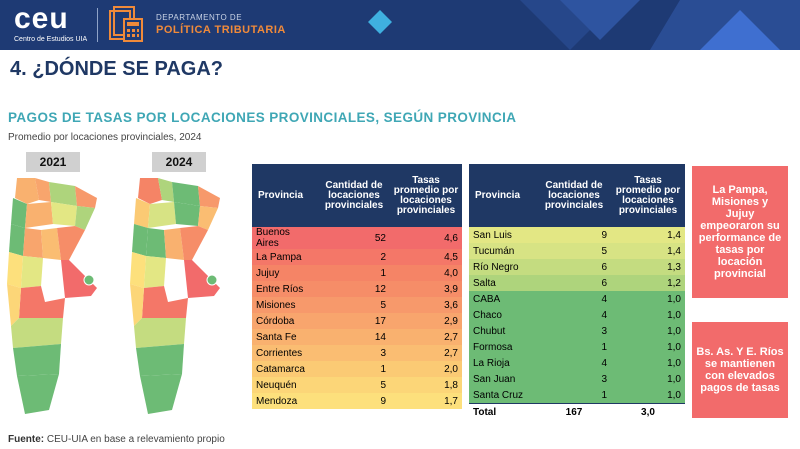 This screenshot has height=449, width=800. What do you see at coordinates (451, 385) in the screenshot?
I see `average-fee: 1,8` at bounding box center [451, 385].